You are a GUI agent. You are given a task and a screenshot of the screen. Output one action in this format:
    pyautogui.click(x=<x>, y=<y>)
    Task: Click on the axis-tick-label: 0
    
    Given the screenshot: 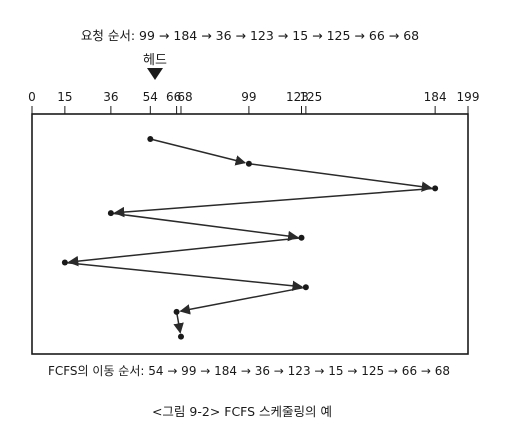 What is the action you would take?
    pyautogui.click(x=32, y=97)
    